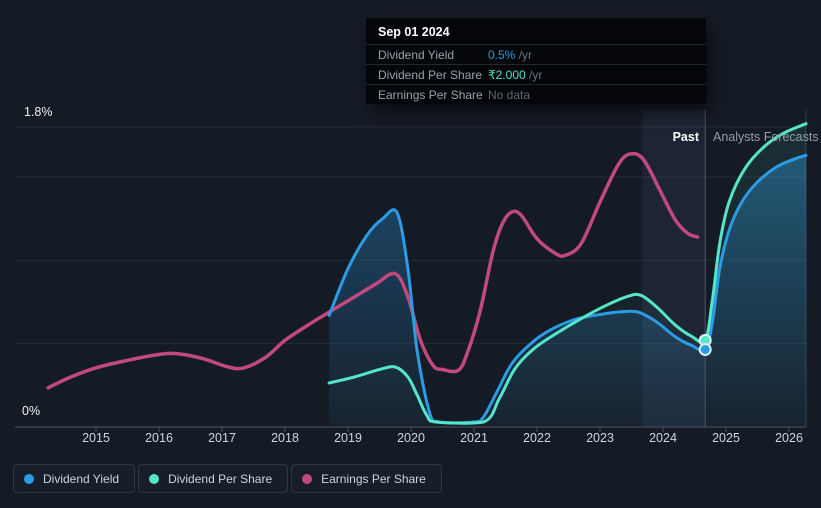 The width and height of the screenshot is (821, 508). What do you see at coordinates (373, 478) in the screenshot?
I see `legend-label: Earnings Per Share` at bounding box center [373, 478].